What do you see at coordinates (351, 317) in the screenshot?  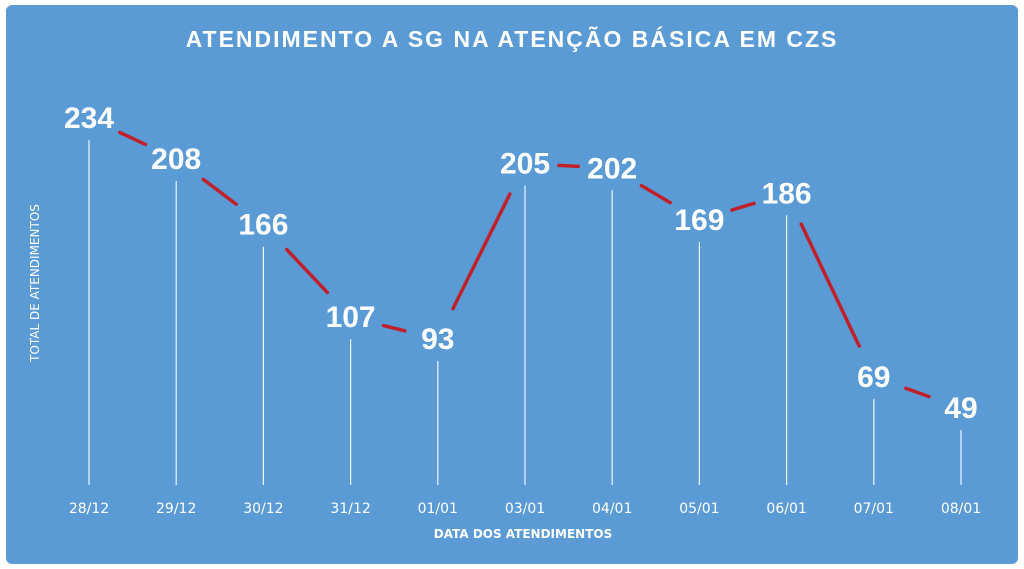 I see `data-label-31-12: 107` at bounding box center [351, 317].